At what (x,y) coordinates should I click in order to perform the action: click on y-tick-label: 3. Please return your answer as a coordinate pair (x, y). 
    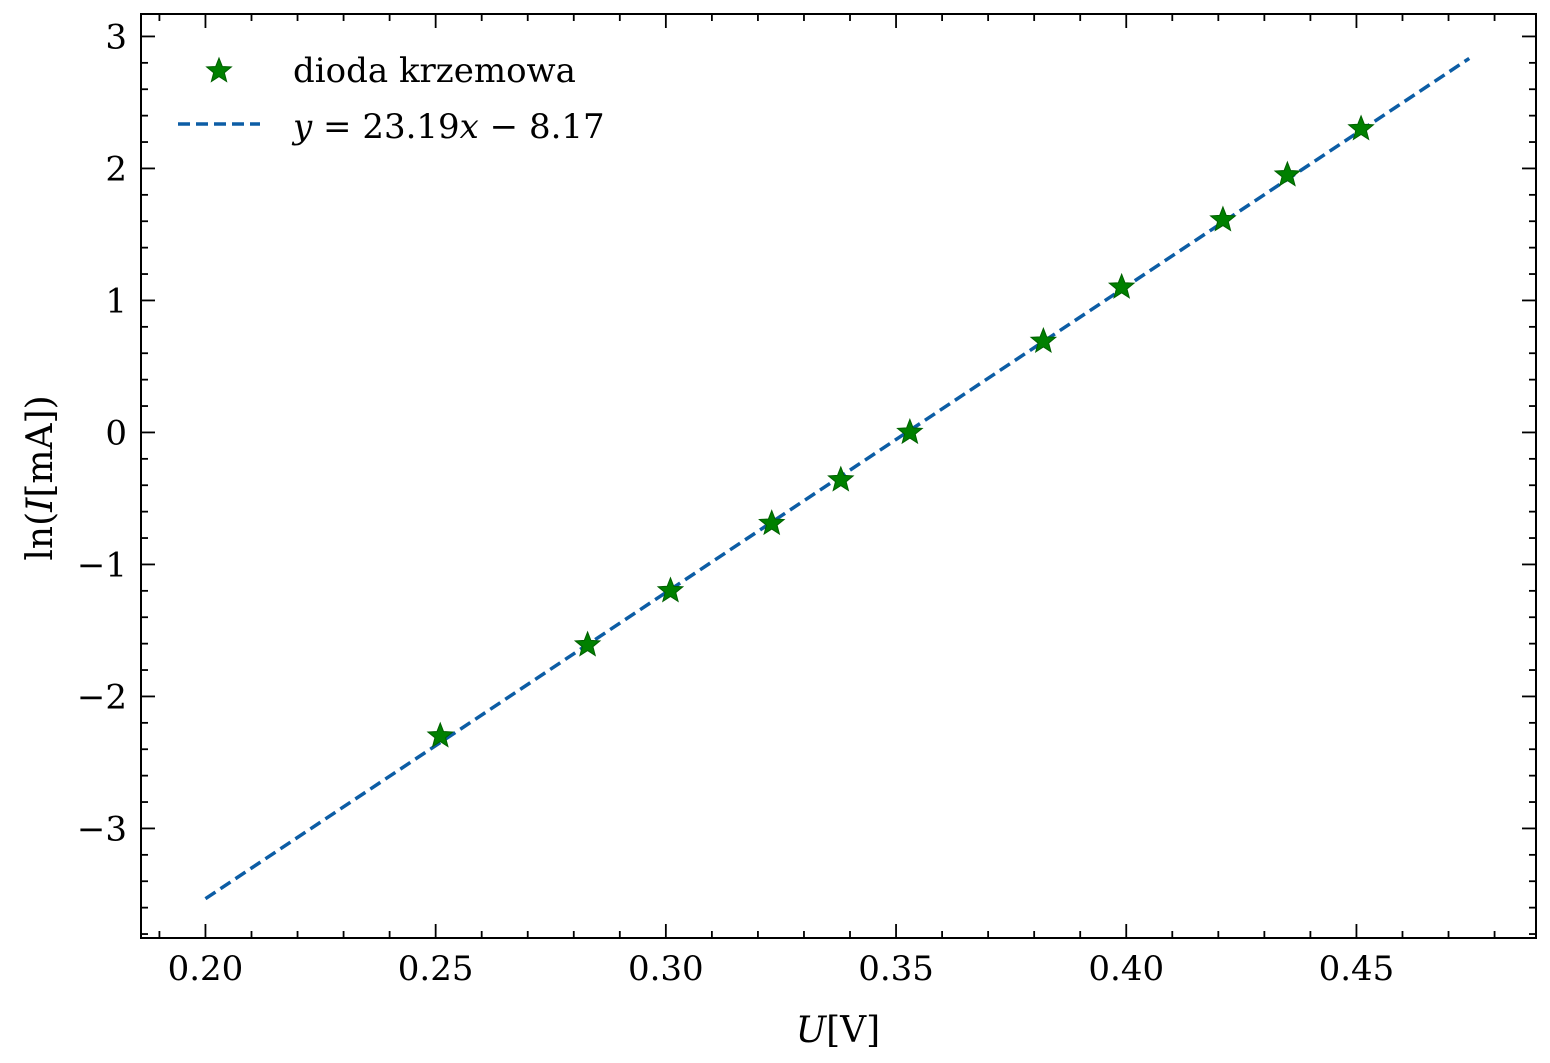
    Looking at the image, I should click on (116, 37).